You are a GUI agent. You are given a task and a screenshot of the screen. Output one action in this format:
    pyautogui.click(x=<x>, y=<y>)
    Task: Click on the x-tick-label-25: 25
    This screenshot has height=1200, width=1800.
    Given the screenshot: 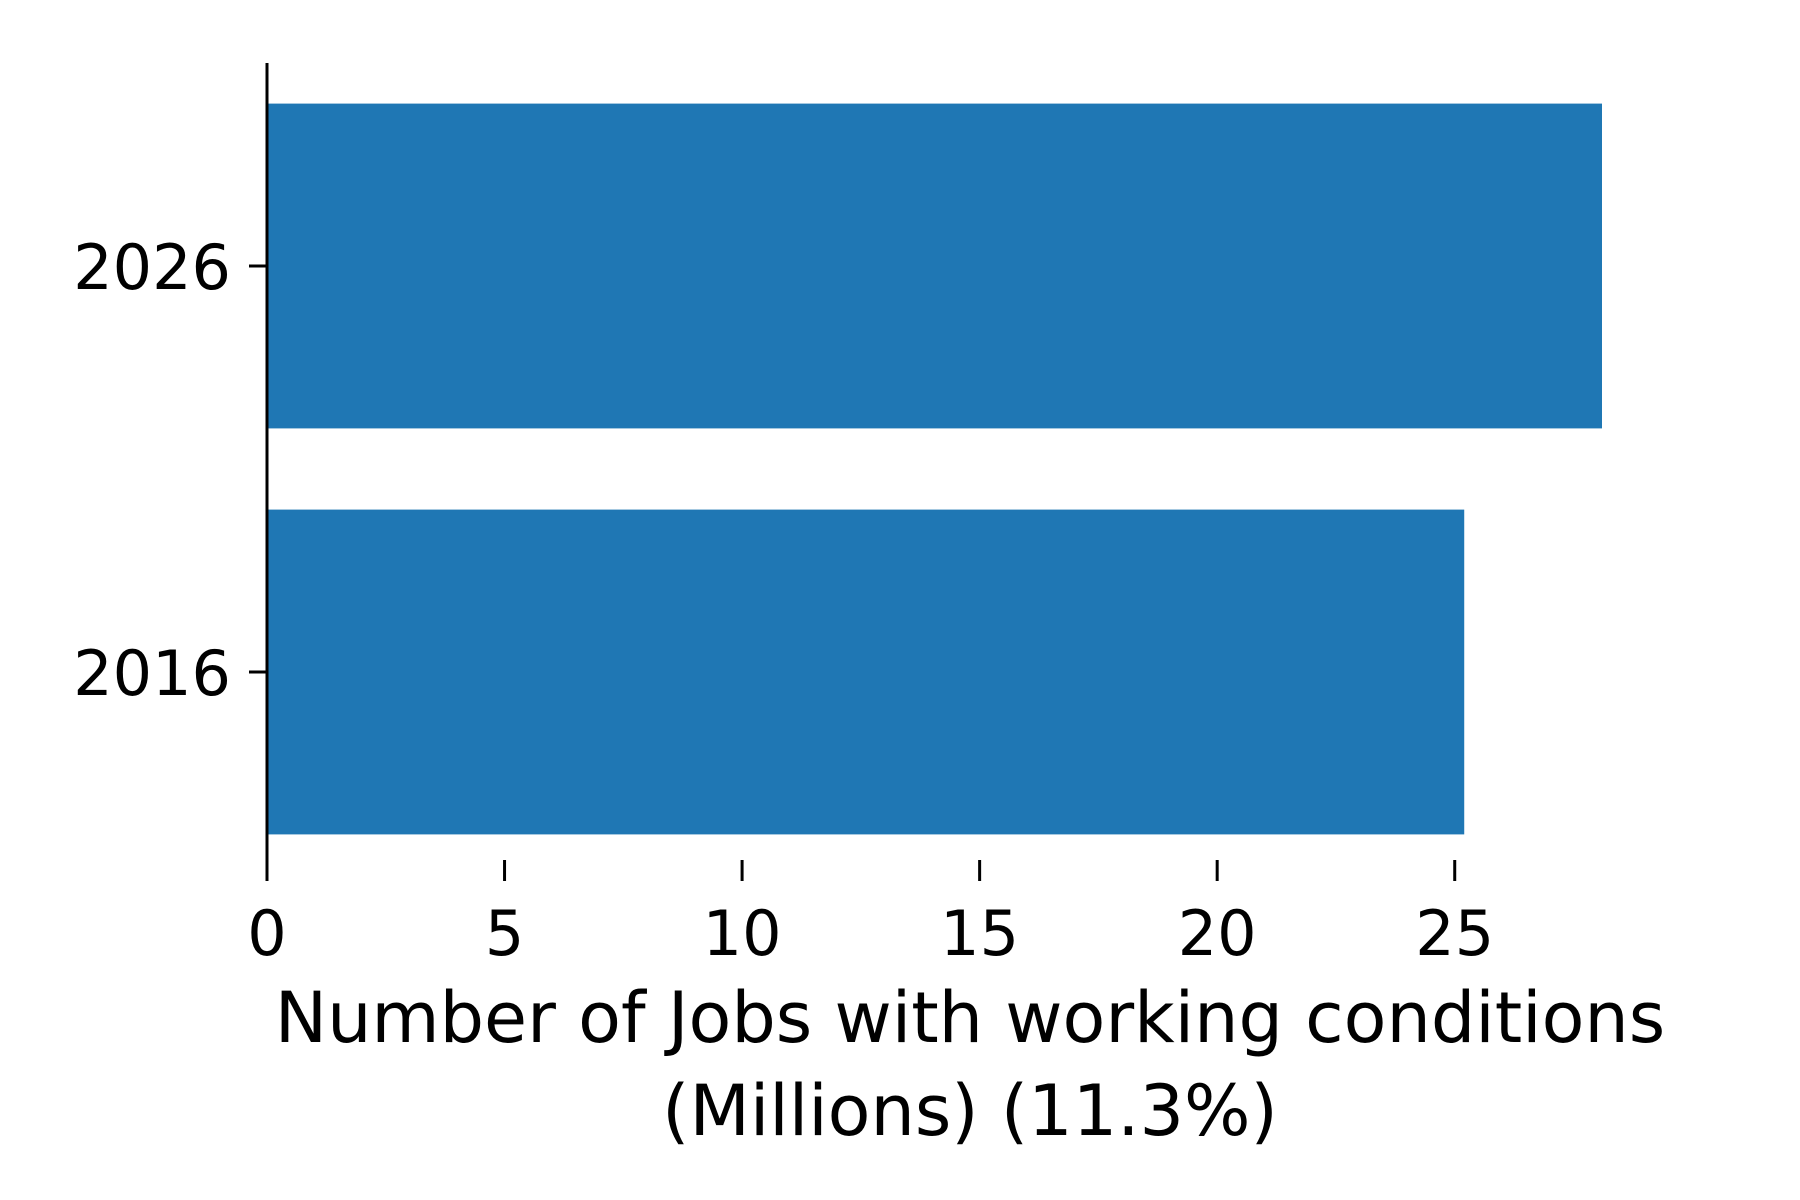 What is the action you would take?
    pyautogui.click(x=1454, y=933)
    